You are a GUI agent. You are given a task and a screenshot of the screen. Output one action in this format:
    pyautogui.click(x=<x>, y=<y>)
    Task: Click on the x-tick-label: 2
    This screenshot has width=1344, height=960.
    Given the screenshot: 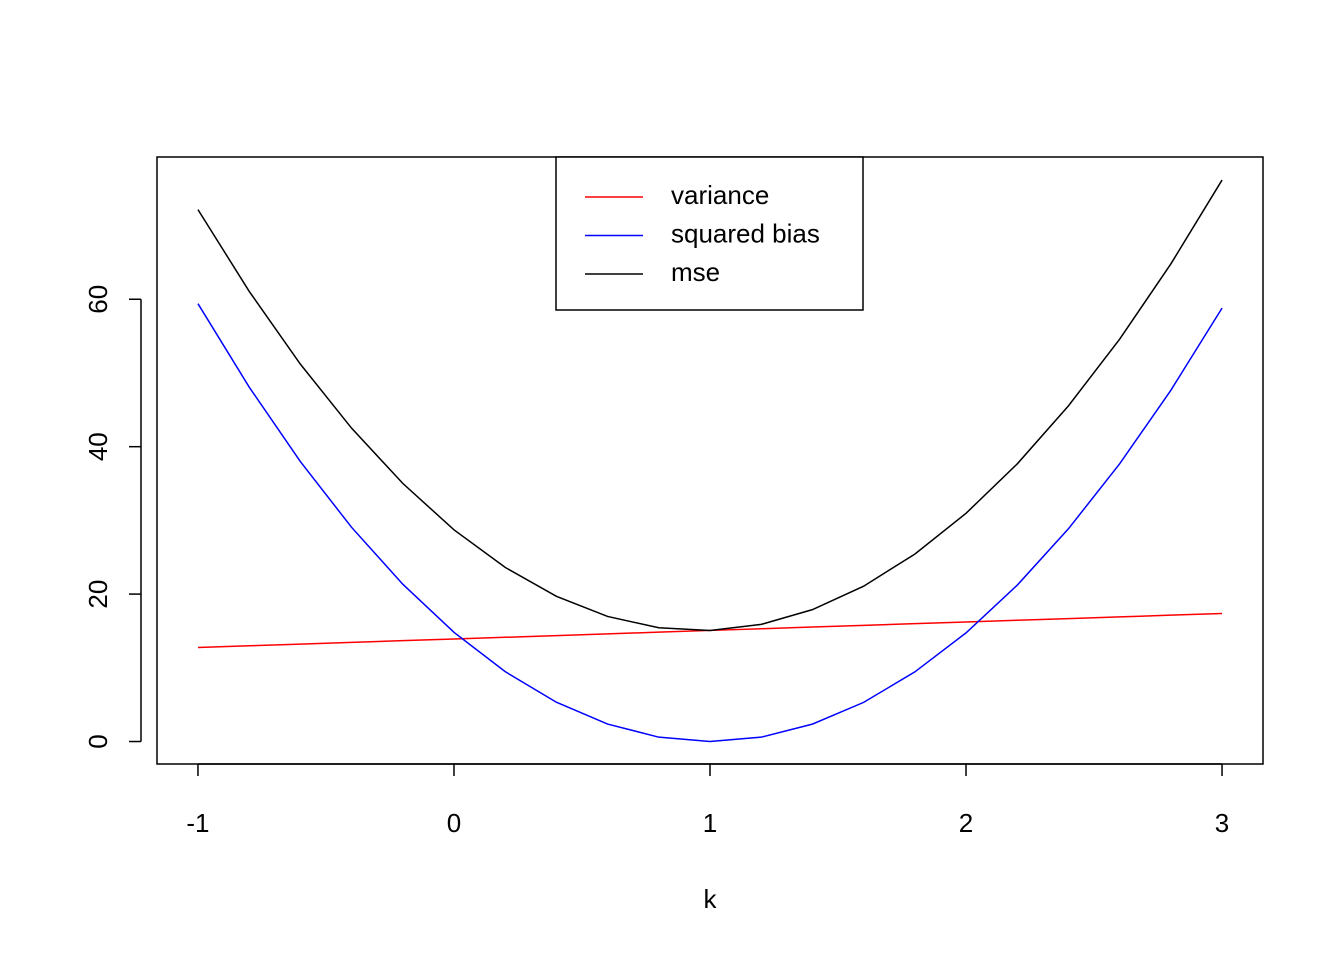 What is the action you would take?
    pyautogui.click(x=966, y=823)
    